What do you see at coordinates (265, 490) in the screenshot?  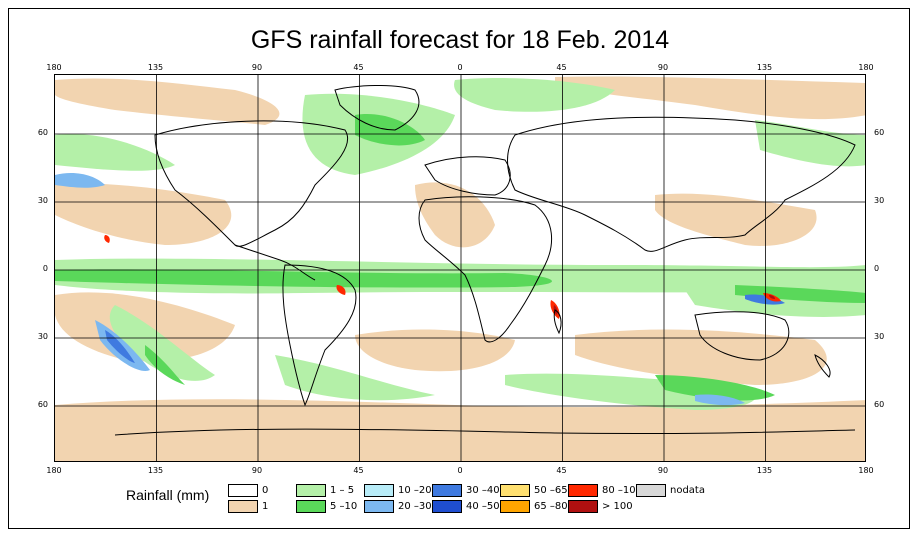 I see `legend-label: 0` at bounding box center [265, 490].